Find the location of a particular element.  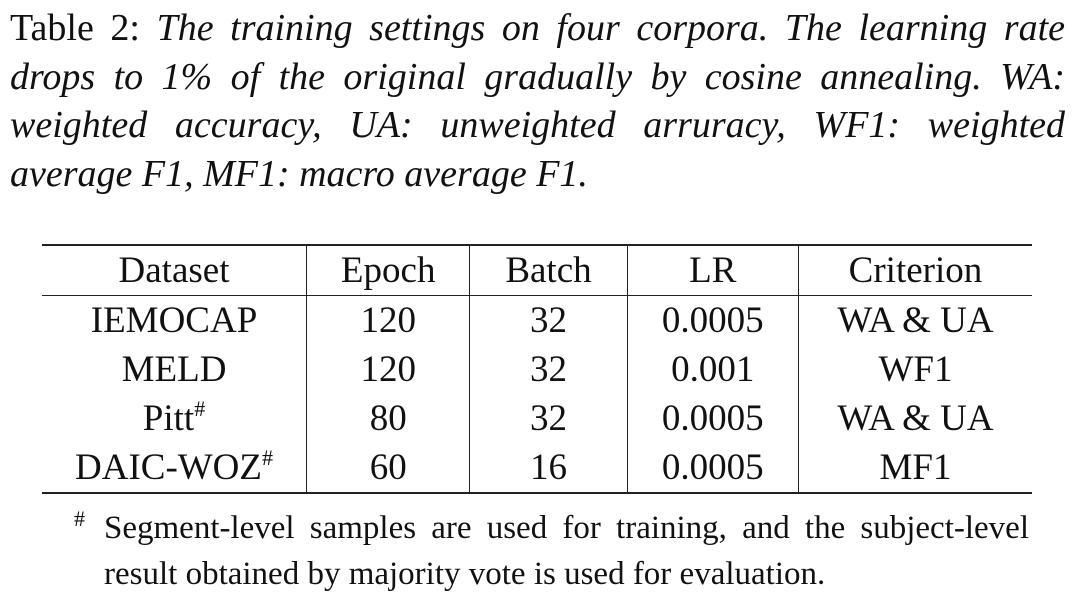

table-row: IEMOCAP 120 32 0.0005 WA & UA is located at coordinates (537, 320).